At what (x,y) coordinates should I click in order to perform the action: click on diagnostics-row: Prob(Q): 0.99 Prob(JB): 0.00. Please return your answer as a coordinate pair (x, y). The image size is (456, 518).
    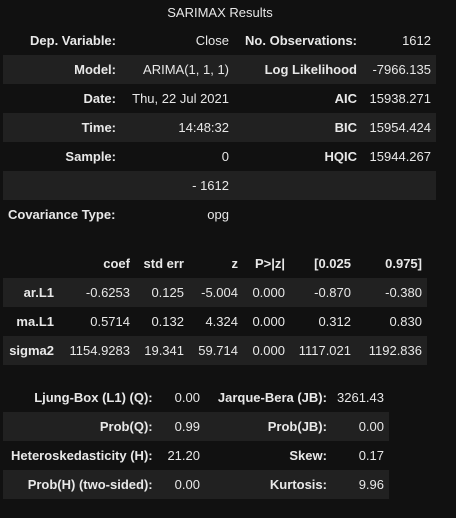
    Looking at the image, I should click on (196, 426).